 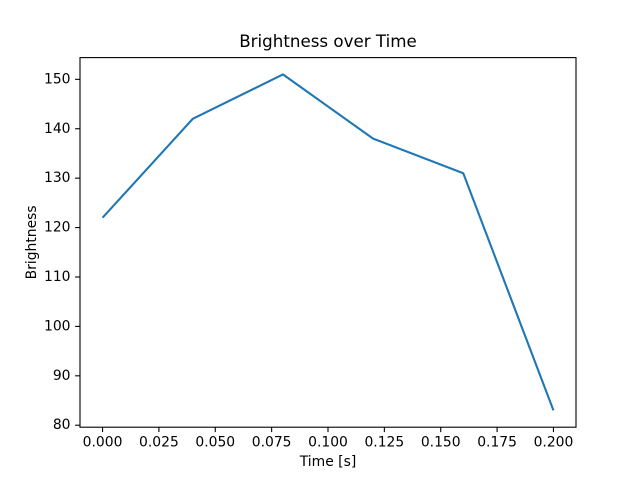 I want to click on y-tick-label: 120, so click(x=57, y=228).